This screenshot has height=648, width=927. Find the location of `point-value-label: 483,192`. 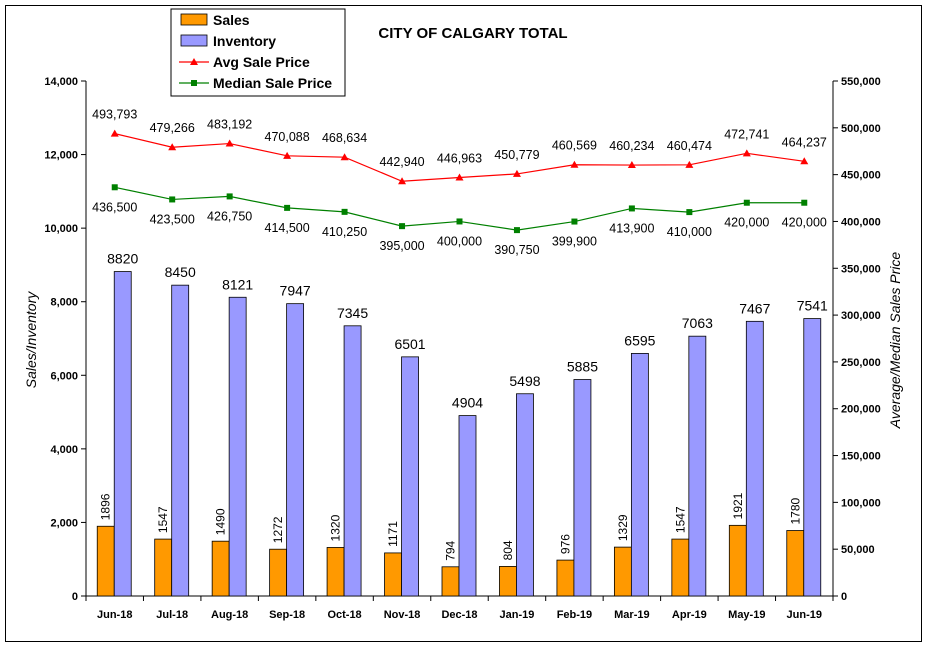

point-value-label: 483,192 is located at coordinates (229, 125).